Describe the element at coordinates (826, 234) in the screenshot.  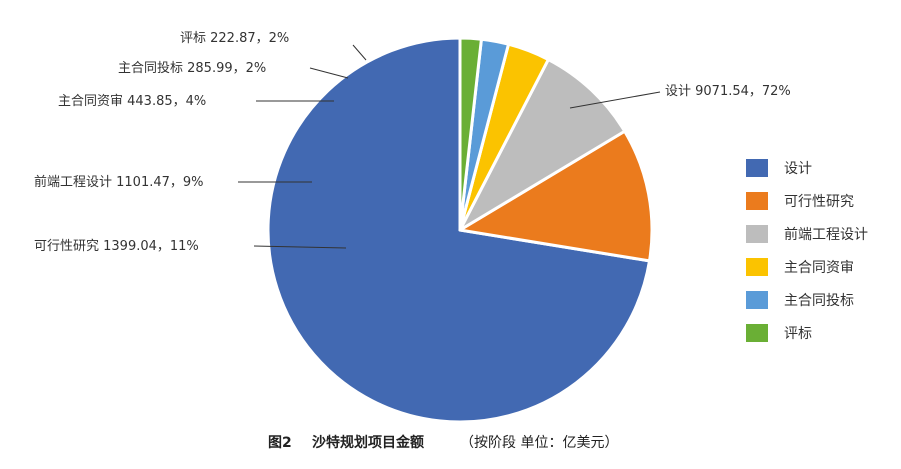
I see `legend-label-3: 前端工程设计` at that location.